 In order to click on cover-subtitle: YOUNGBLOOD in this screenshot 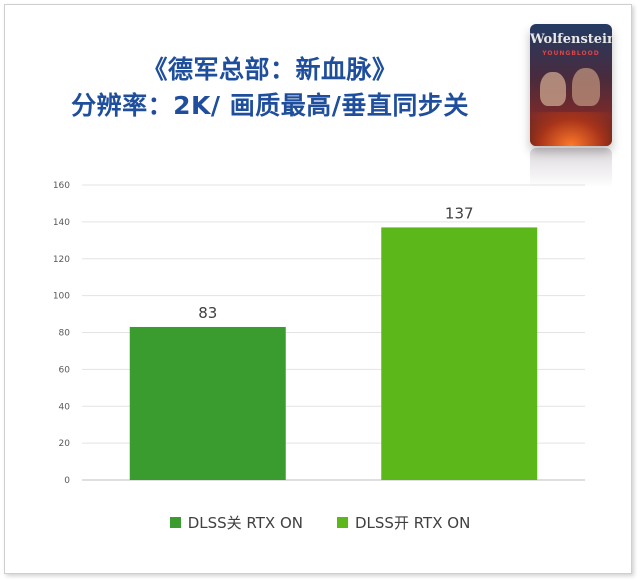, I will do `click(571, 53)`.